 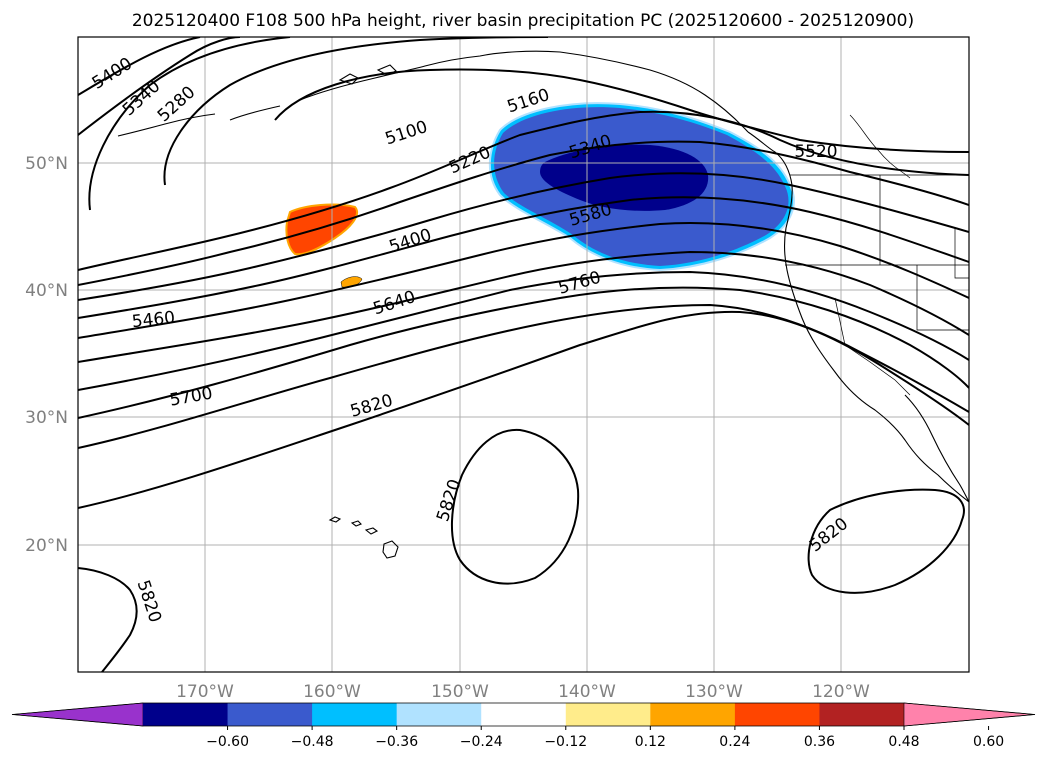 What do you see at coordinates (46, 355) in the screenshot?
I see `latitude-labels: 50°N 40°N 30°N 20°N` at bounding box center [46, 355].